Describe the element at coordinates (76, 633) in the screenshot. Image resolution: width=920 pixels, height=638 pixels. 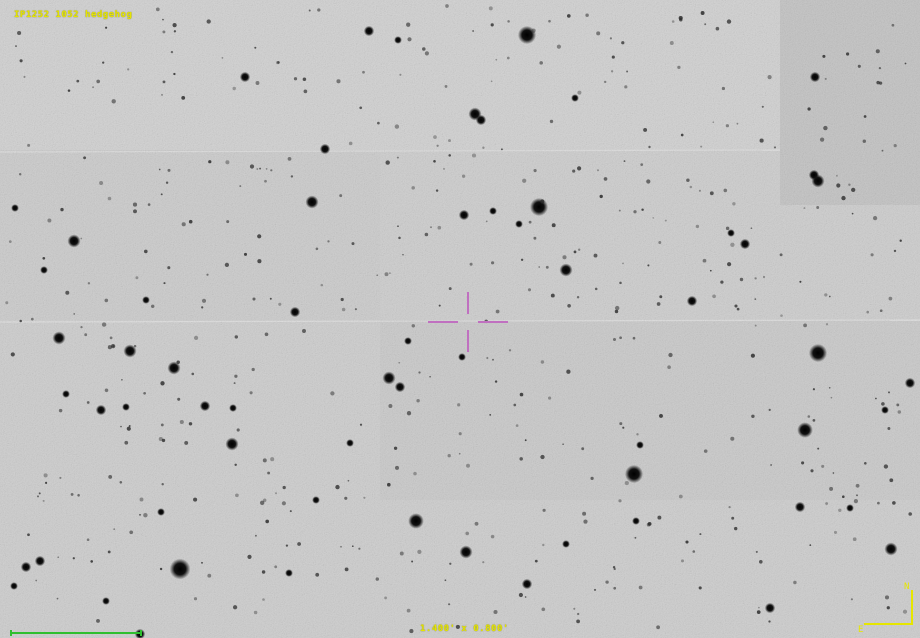
I see `scale-bar` at that location.